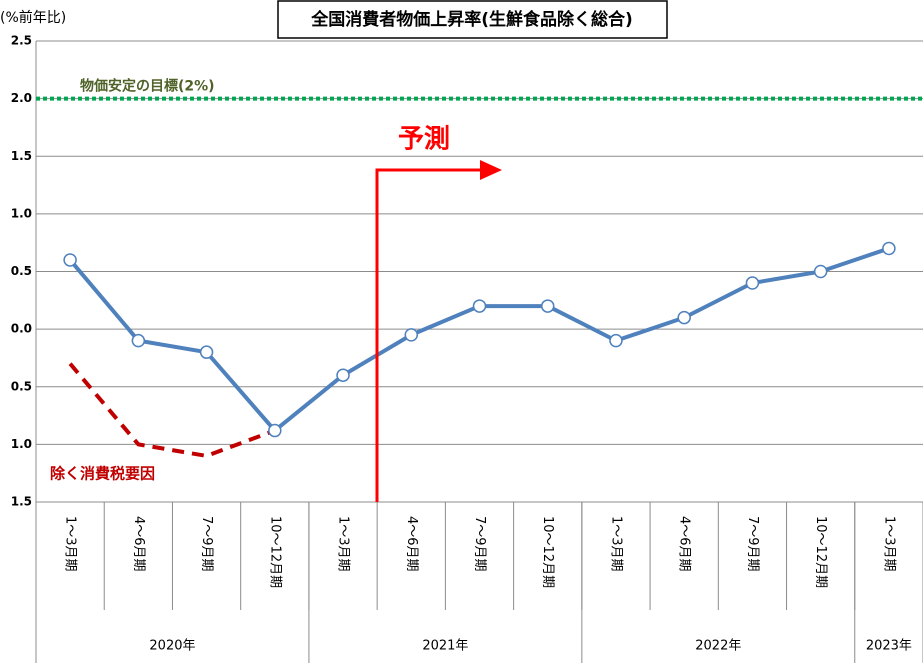 This screenshot has height=663, width=923. Describe the element at coordinates (147, 86) in the screenshot. I see `target-label: 物価安定の目標(2%)` at that location.